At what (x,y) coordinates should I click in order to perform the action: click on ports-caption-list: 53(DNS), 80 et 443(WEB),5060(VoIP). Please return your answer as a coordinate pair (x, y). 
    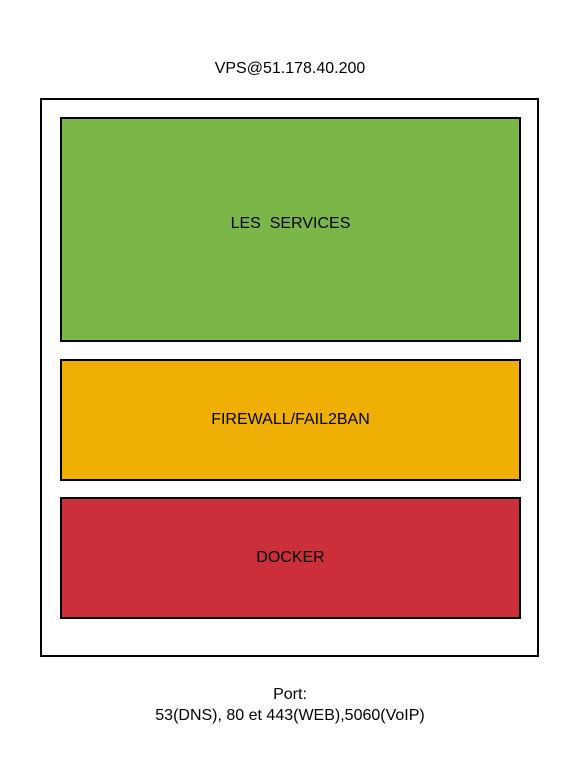
    Looking at the image, I should click on (290, 715).